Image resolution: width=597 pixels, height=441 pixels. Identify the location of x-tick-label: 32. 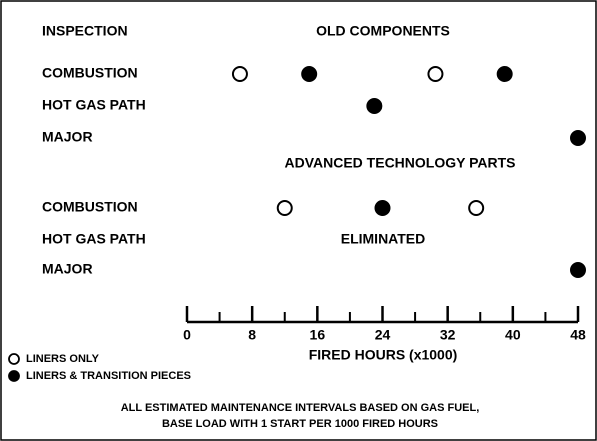
(448, 335).